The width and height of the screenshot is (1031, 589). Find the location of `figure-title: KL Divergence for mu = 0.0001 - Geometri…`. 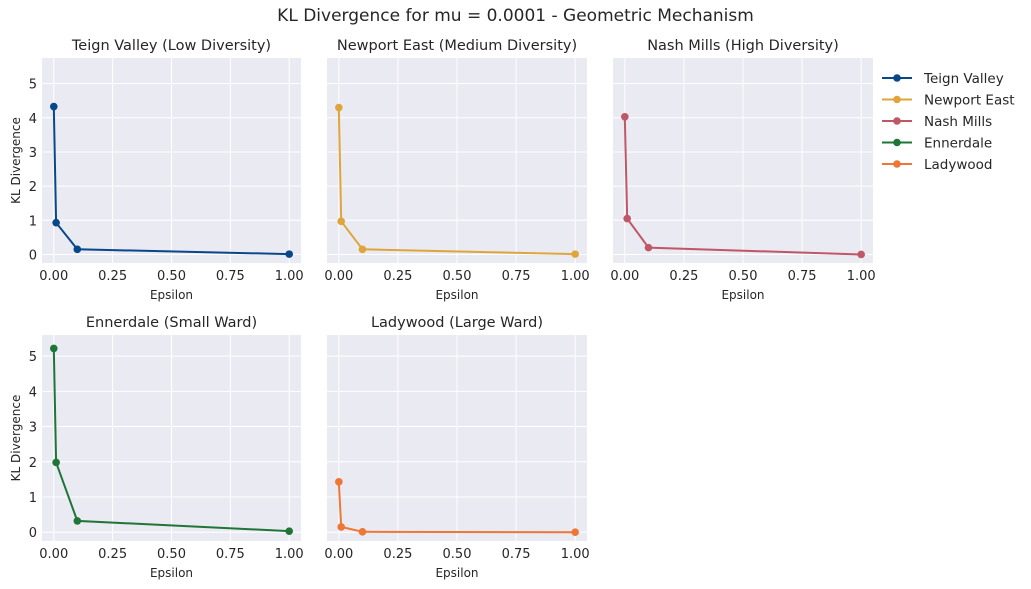

figure-title: KL Divergence for mu = 0.0001 - Geometri… is located at coordinates (515, 16).